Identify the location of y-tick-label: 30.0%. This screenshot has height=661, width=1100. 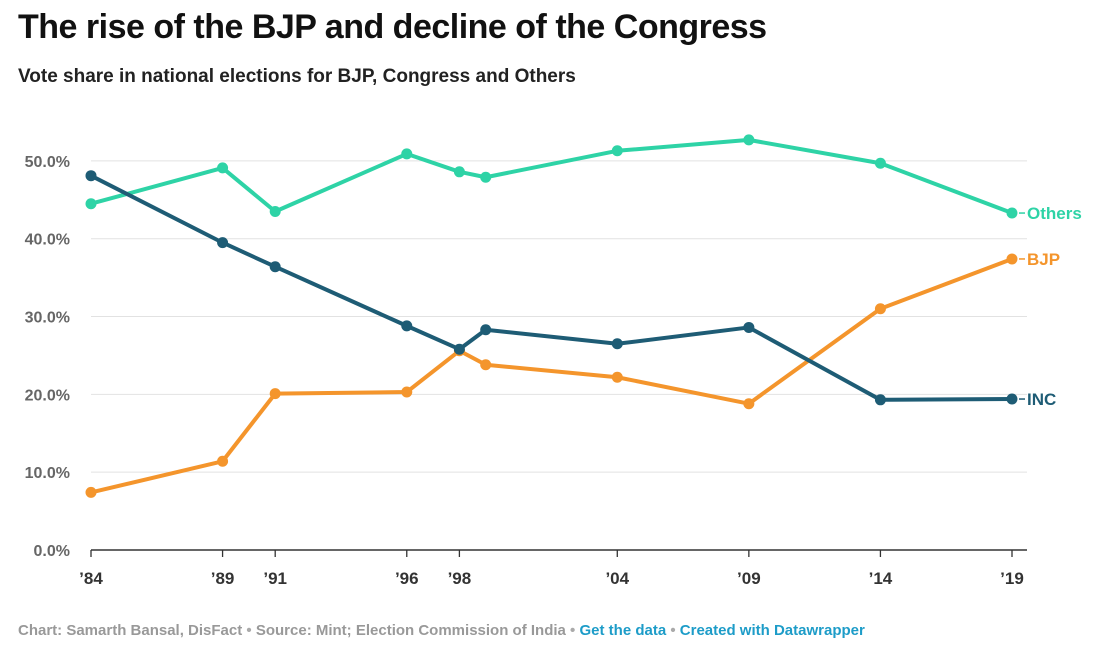
(47, 318).